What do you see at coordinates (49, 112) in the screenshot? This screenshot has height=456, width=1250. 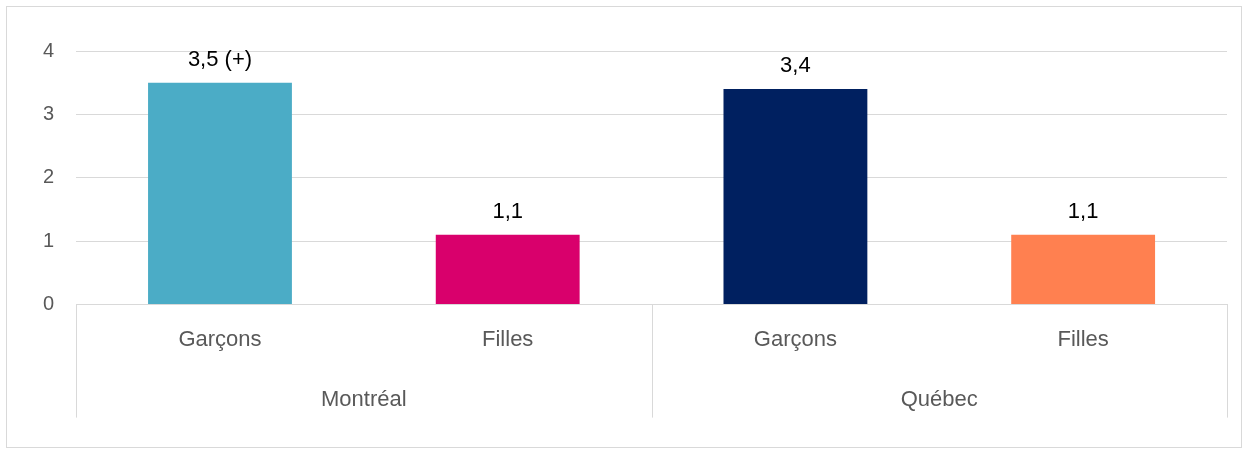 I see `y-tick-label: 3` at bounding box center [49, 112].